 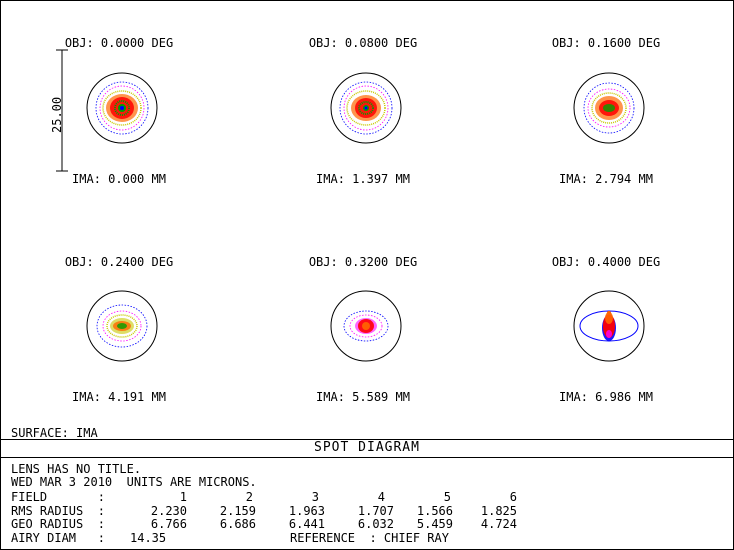 What do you see at coordinates (119, 179) in the screenshot?
I see `field-1-ima-label: IMA: 0.000 MM` at bounding box center [119, 179].